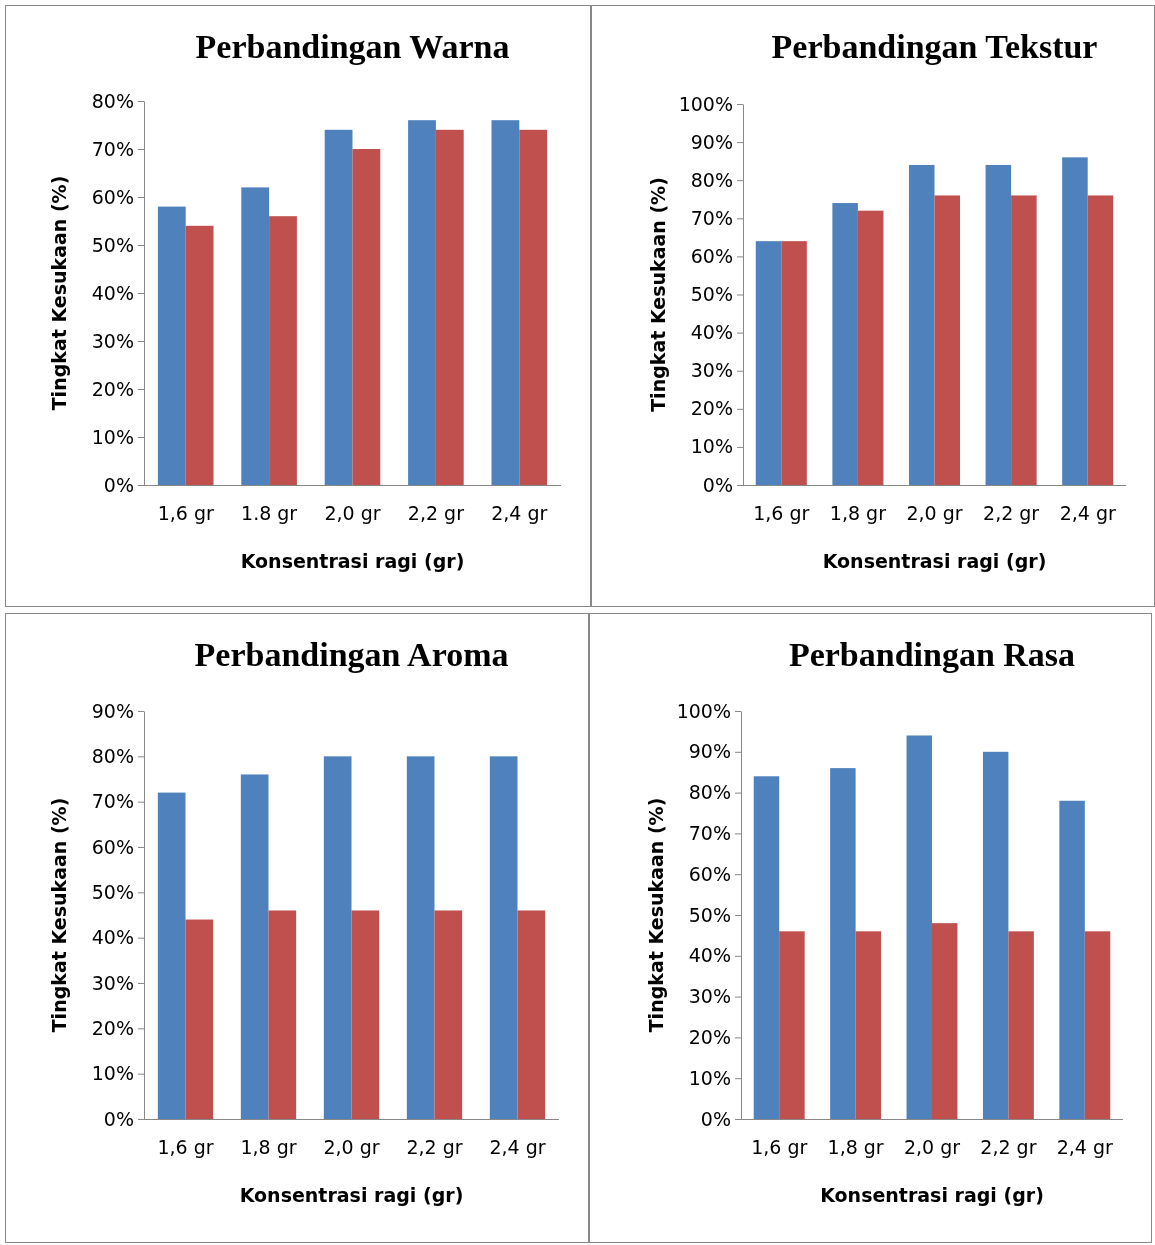 This screenshot has height=1245, width=1155. What do you see at coordinates (932, 654) in the screenshot?
I see `chart-title: Perbandingan Rasa` at bounding box center [932, 654].